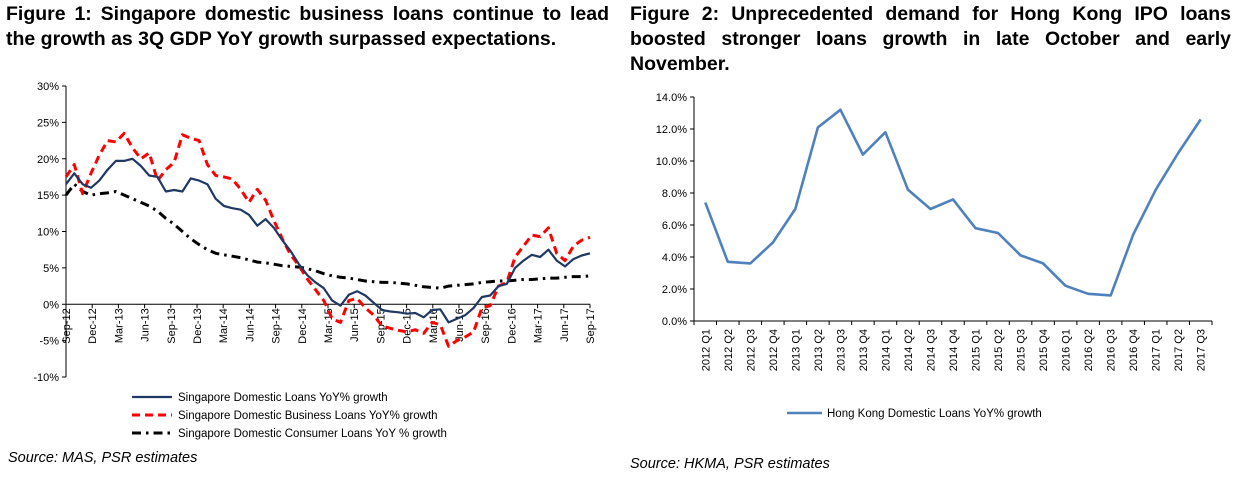 Image resolution: width=1235 pixels, height=477 pixels. What do you see at coordinates (886, 350) in the screenshot?
I see `x-tick-label: 2014 Q1` at bounding box center [886, 350].